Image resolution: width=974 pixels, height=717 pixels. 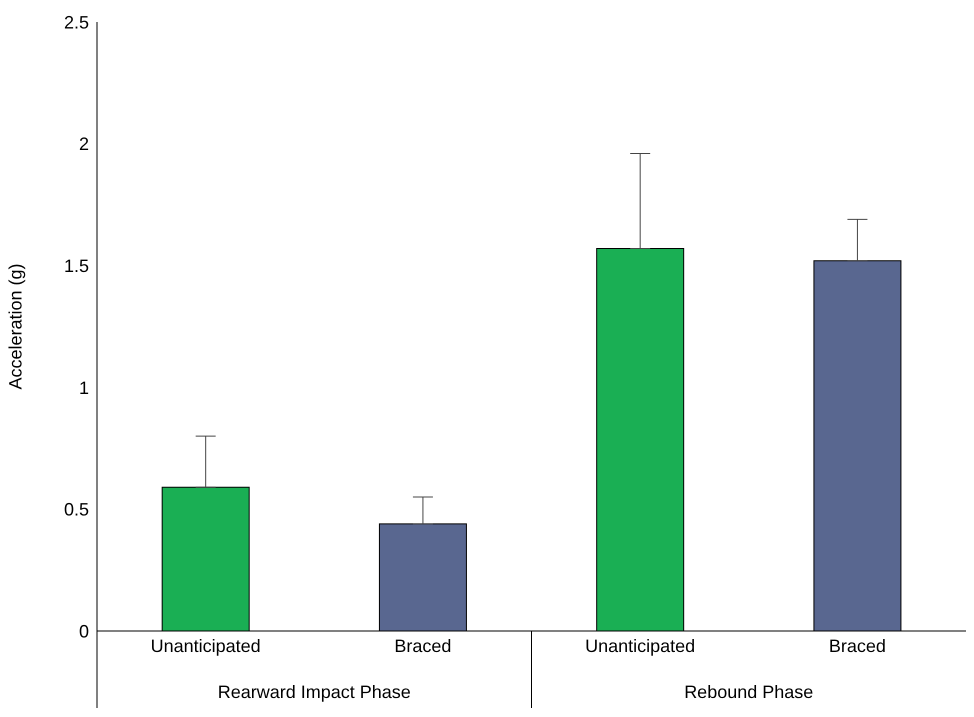 I want to click on y-tick-label: 2, so click(x=83, y=144).